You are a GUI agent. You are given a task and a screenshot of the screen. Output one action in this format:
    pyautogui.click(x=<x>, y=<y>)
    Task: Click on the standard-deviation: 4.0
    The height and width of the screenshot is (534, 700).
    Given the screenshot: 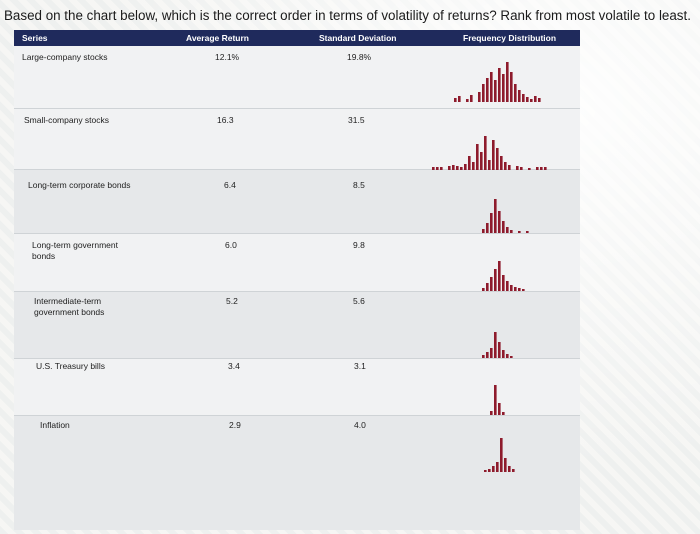 What is the action you would take?
    pyautogui.click(x=360, y=425)
    